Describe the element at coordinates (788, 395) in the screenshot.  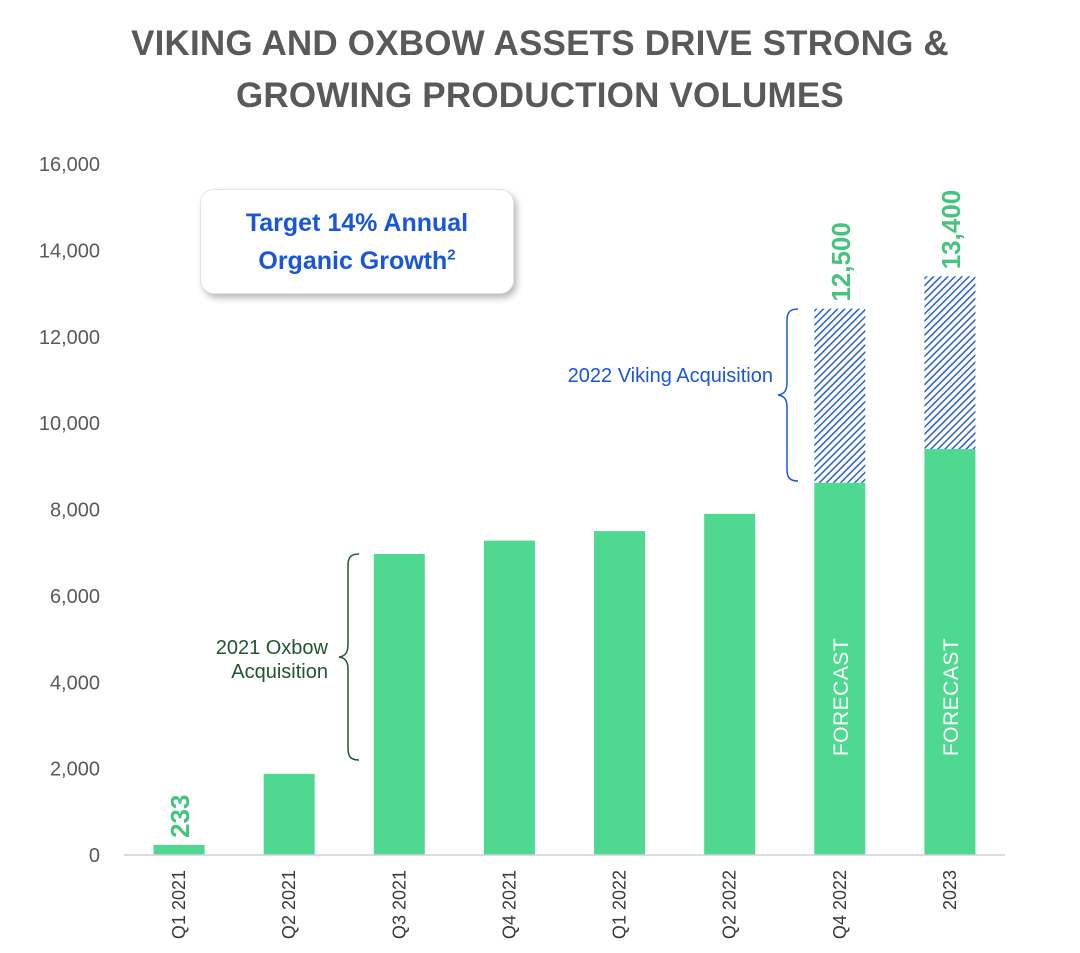
I see `viking-brace` at that location.